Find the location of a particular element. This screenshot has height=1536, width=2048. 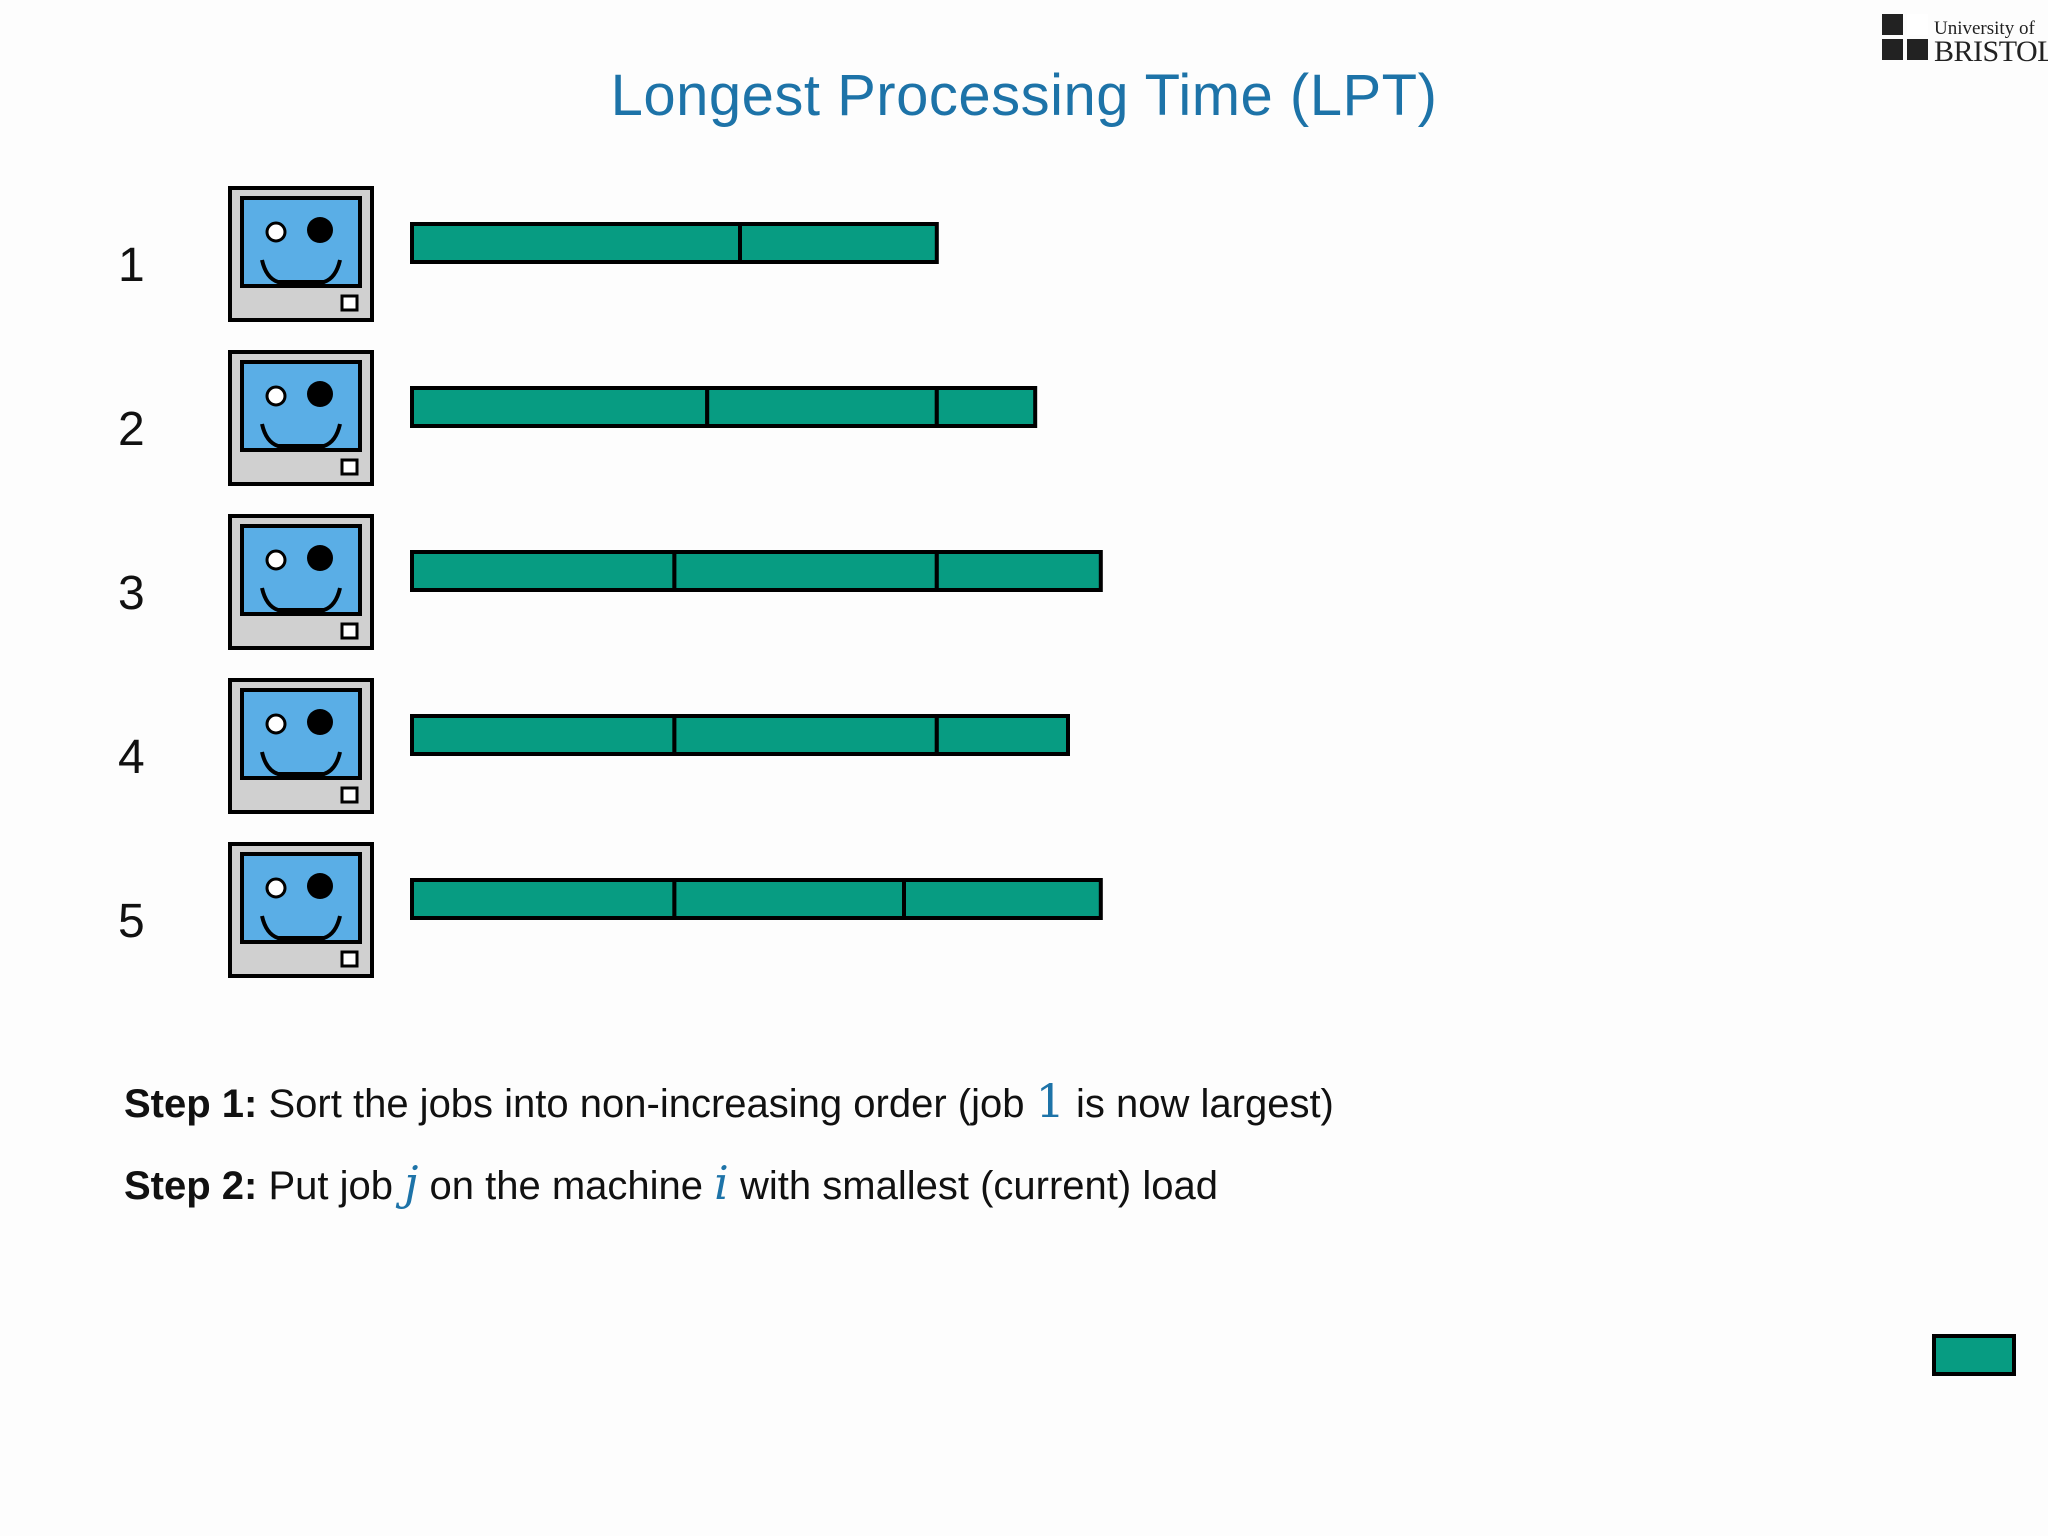

step-2-label: Step 2: is located at coordinates (191, 1186).